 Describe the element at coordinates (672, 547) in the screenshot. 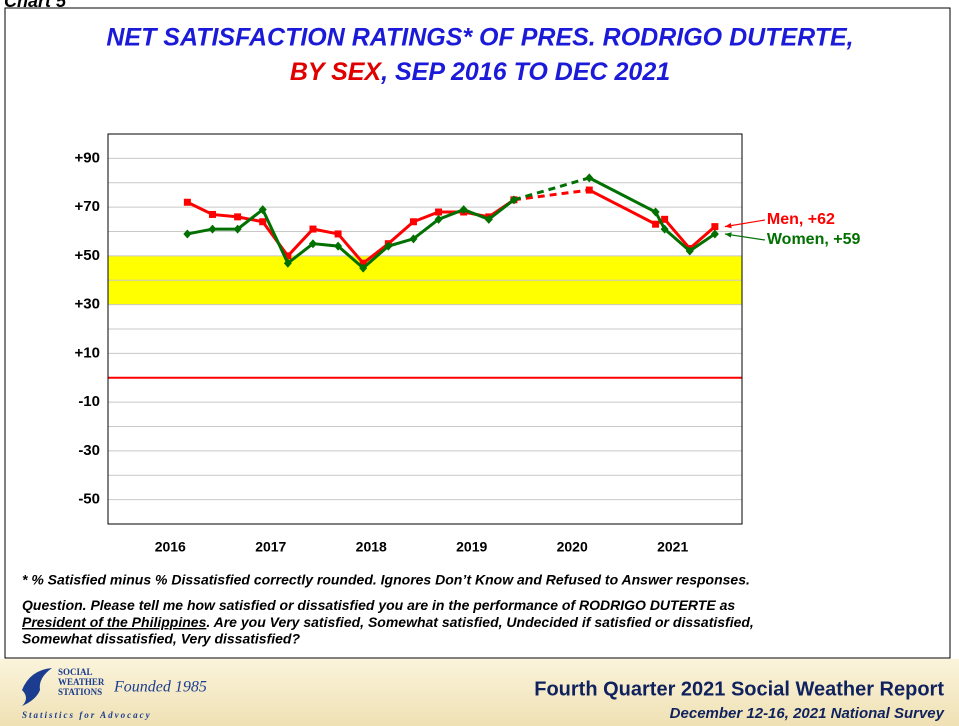

I see `x-tick-label: 2021` at that location.